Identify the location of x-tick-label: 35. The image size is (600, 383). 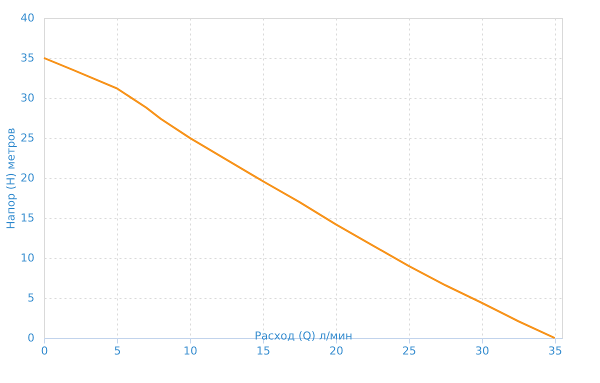
(555, 351).